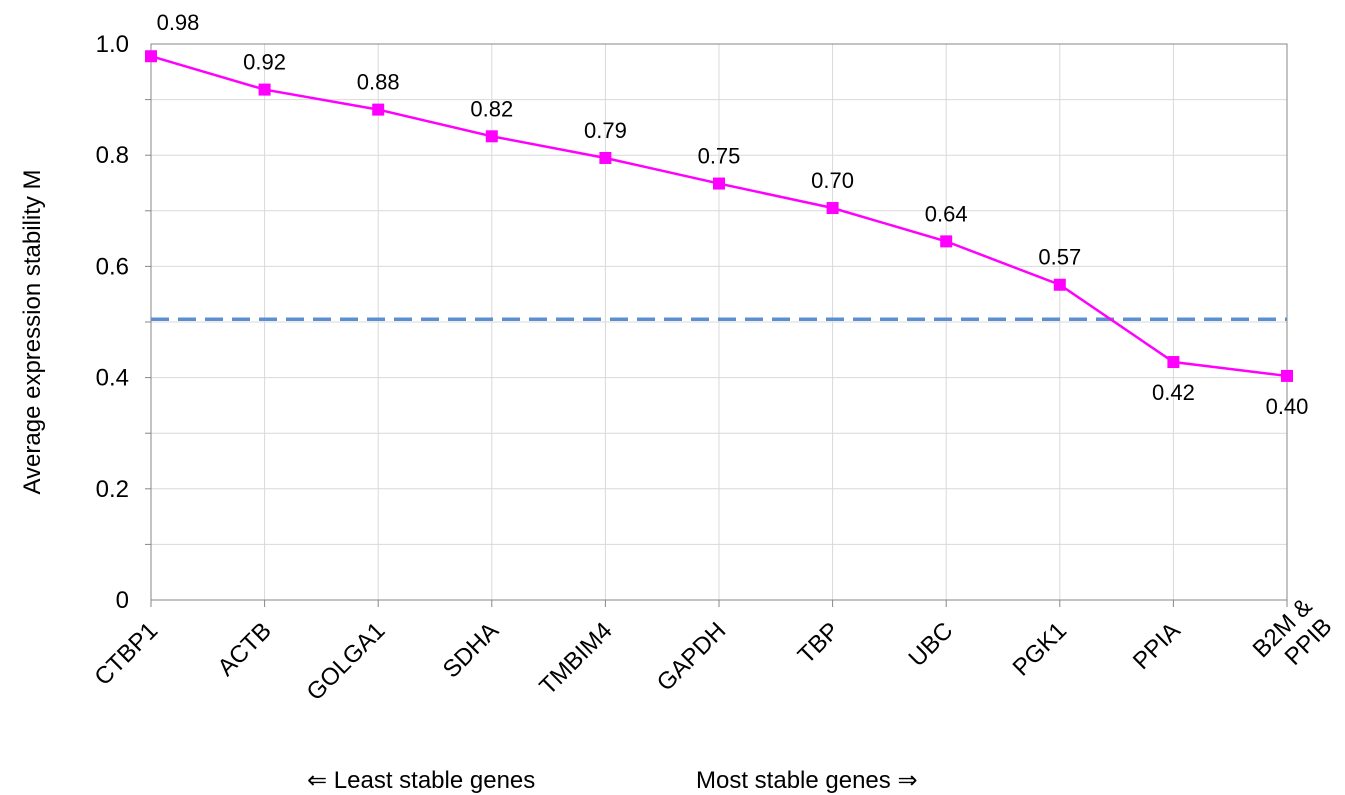 The image size is (1345, 795). What do you see at coordinates (691, 656) in the screenshot?
I see `x-category-label: GAPDH` at bounding box center [691, 656].